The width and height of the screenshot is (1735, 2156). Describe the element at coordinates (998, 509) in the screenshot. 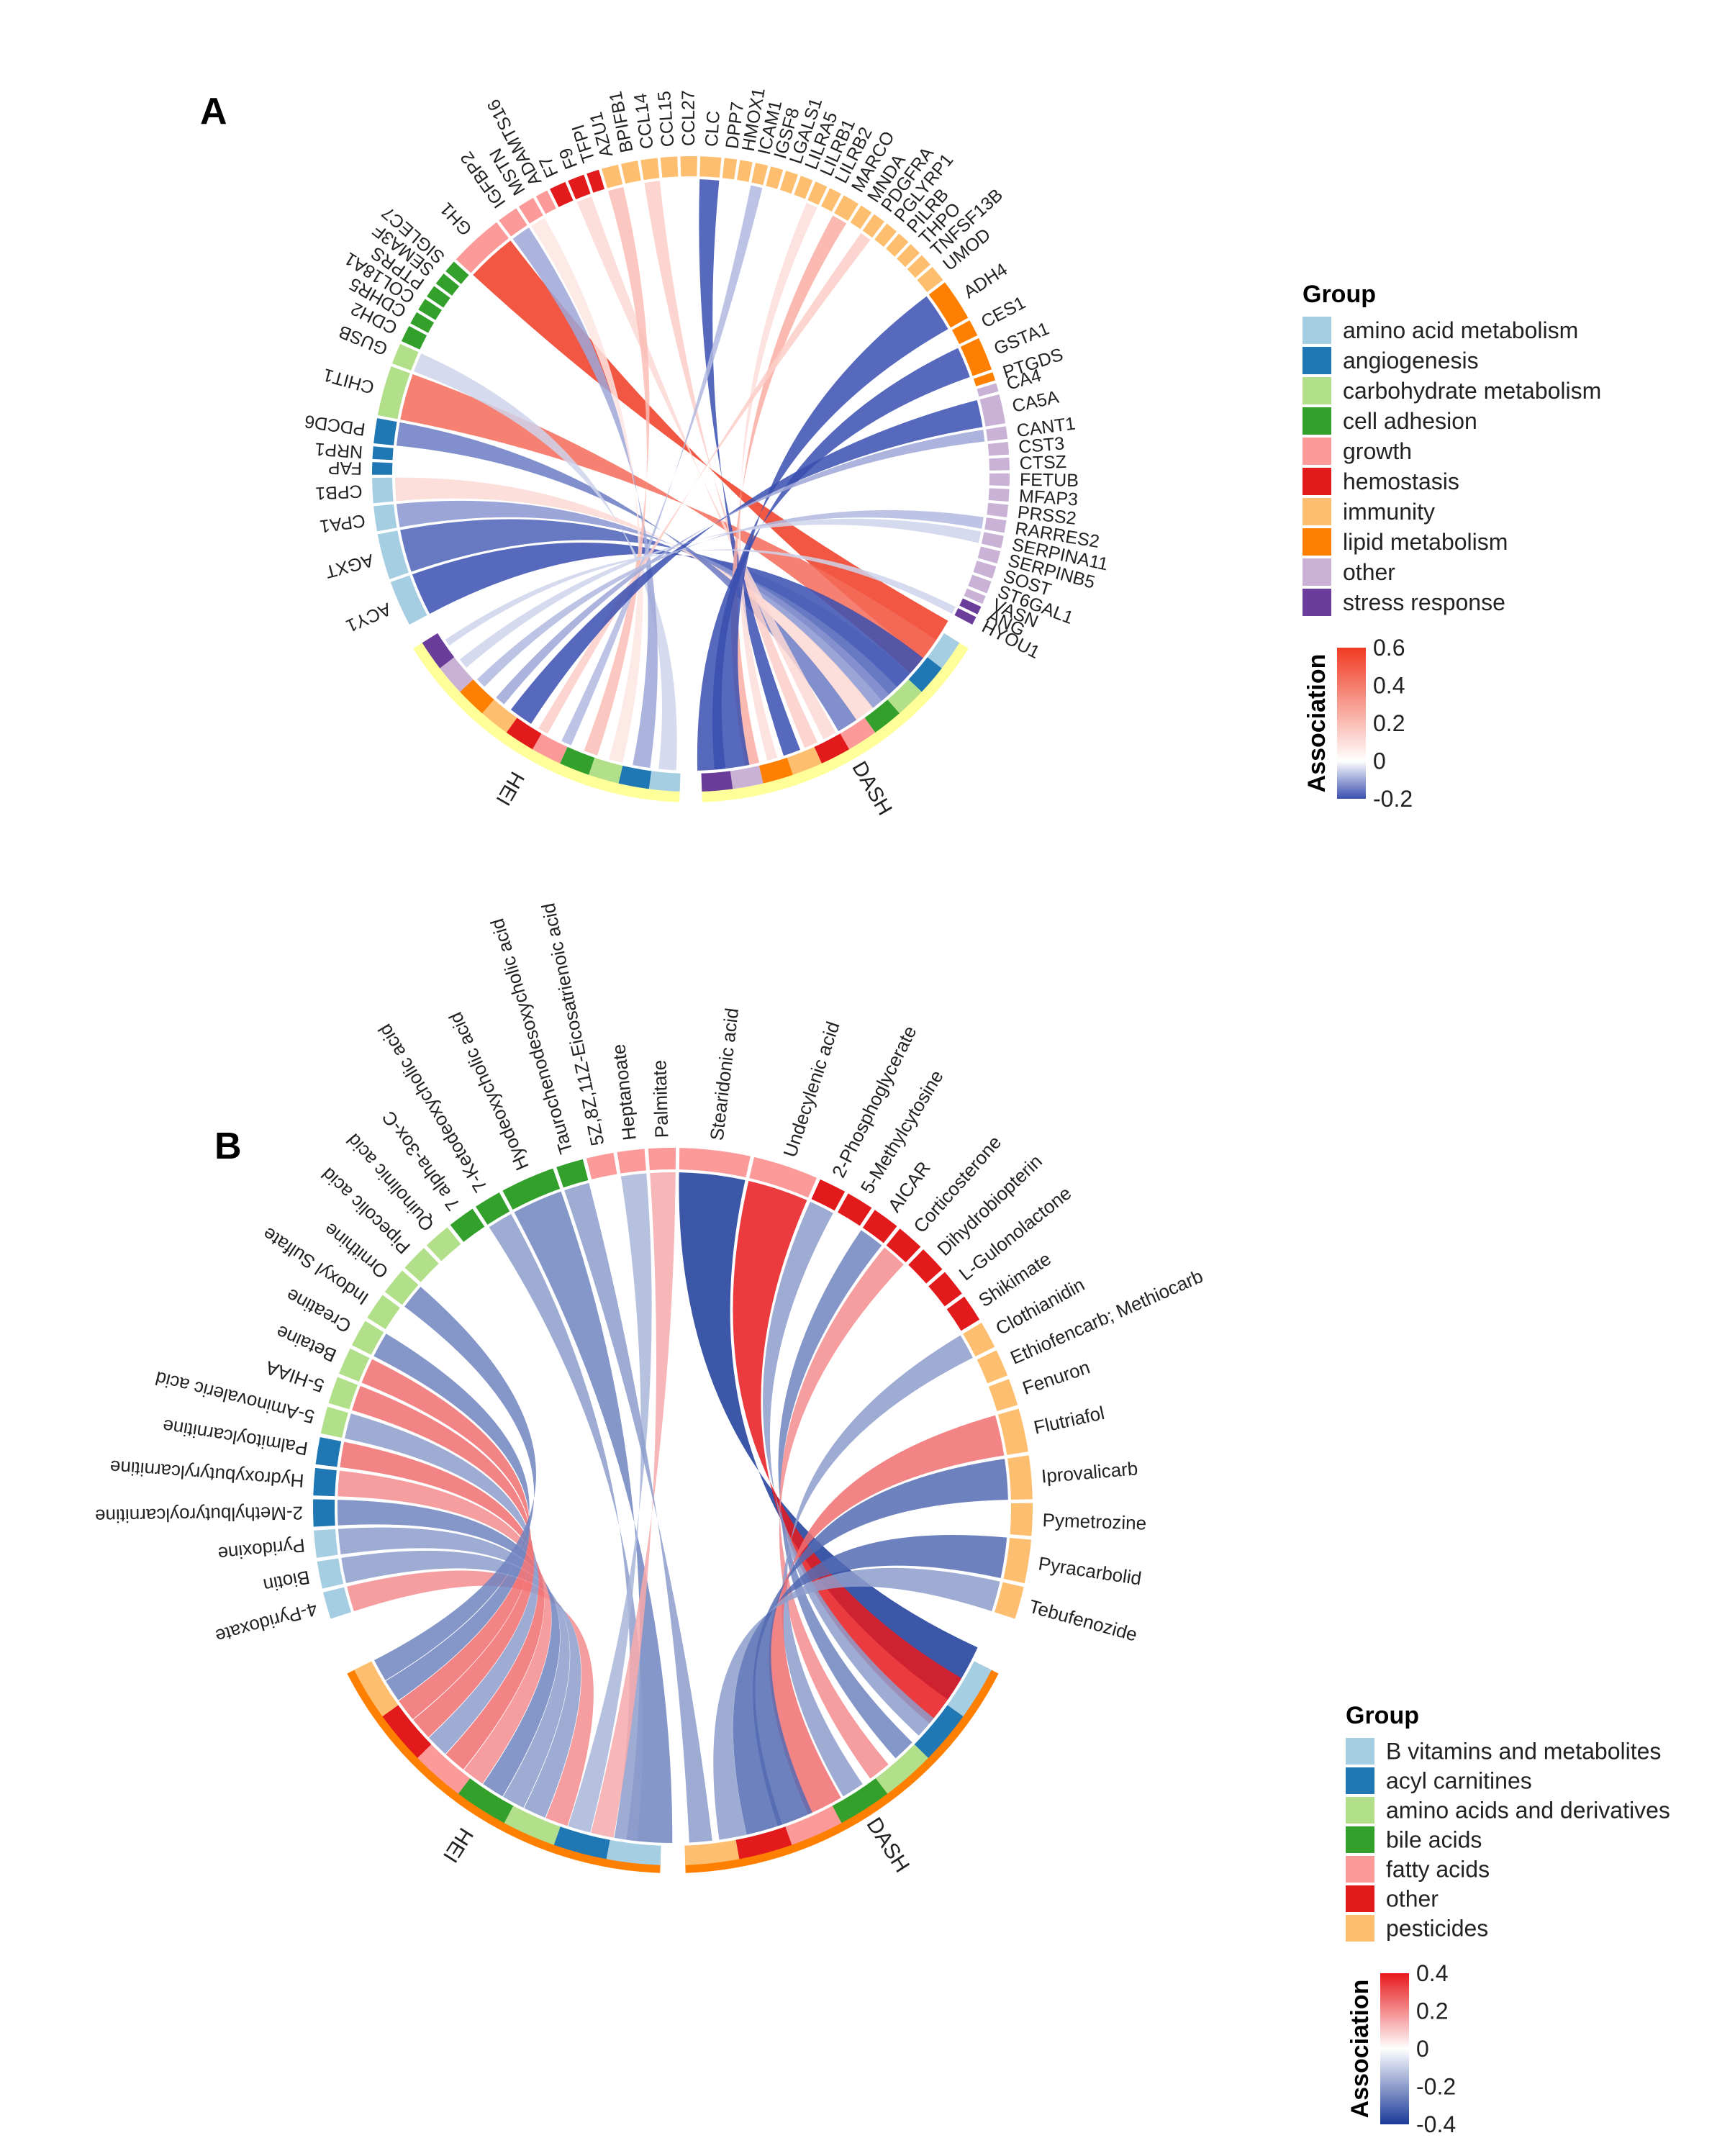

I see `node-arc-prss2` at that location.